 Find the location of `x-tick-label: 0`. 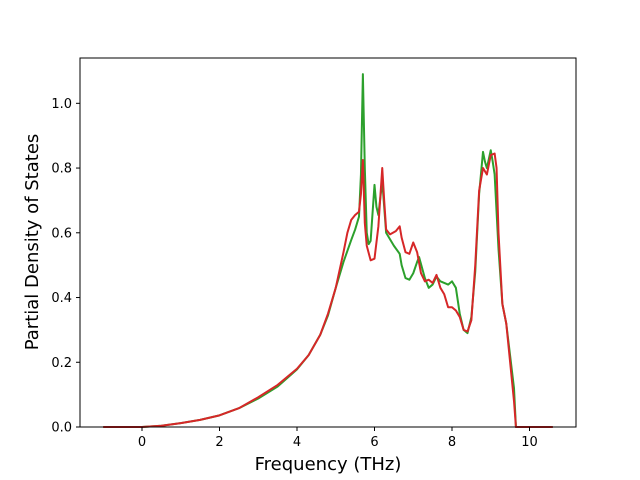

x-tick-label: 0 is located at coordinates (142, 442).